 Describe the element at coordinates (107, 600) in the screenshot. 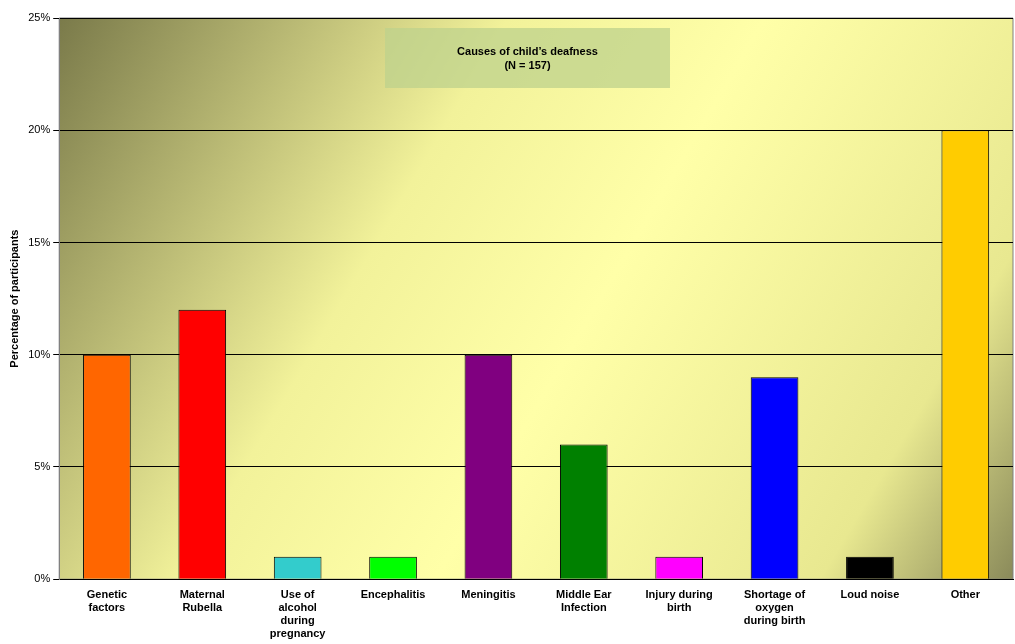

I see `x-tick-label: Genetic factors` at that location.